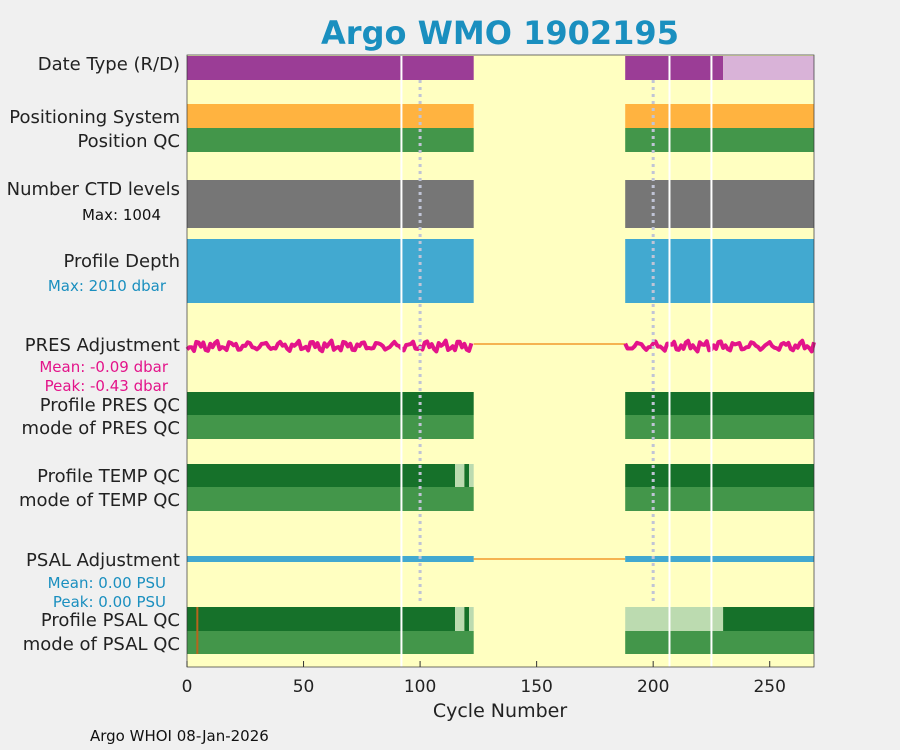 The image size is (900, 750). Describe the element at coordinates (500, 711) in the screenshot. I see `x-axis-label: Cycle Number` at that location.